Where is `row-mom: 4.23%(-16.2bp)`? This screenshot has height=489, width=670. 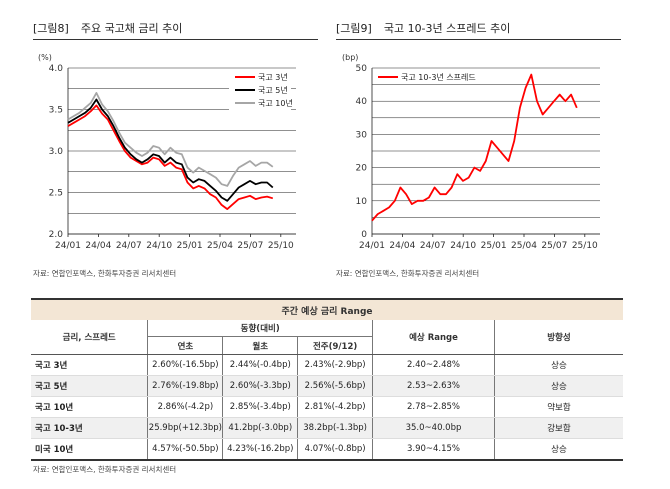 row-mom: 4.23%(-16.2bp) is located at coordinates (260, 449).